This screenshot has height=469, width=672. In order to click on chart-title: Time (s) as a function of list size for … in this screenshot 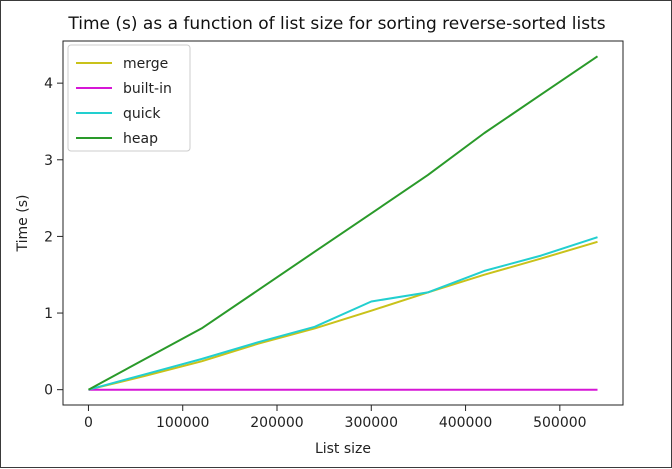, I will do `click(336, 24)`.